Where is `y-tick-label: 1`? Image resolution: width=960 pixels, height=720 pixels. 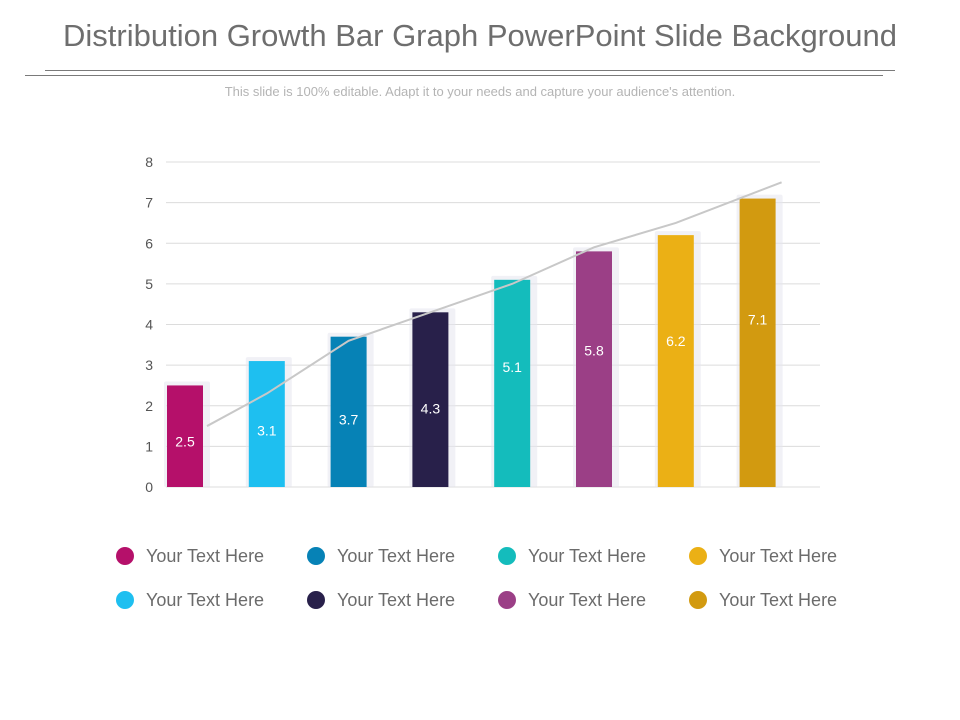 y-tick-label: 1 is located at coordinates (149, 446).